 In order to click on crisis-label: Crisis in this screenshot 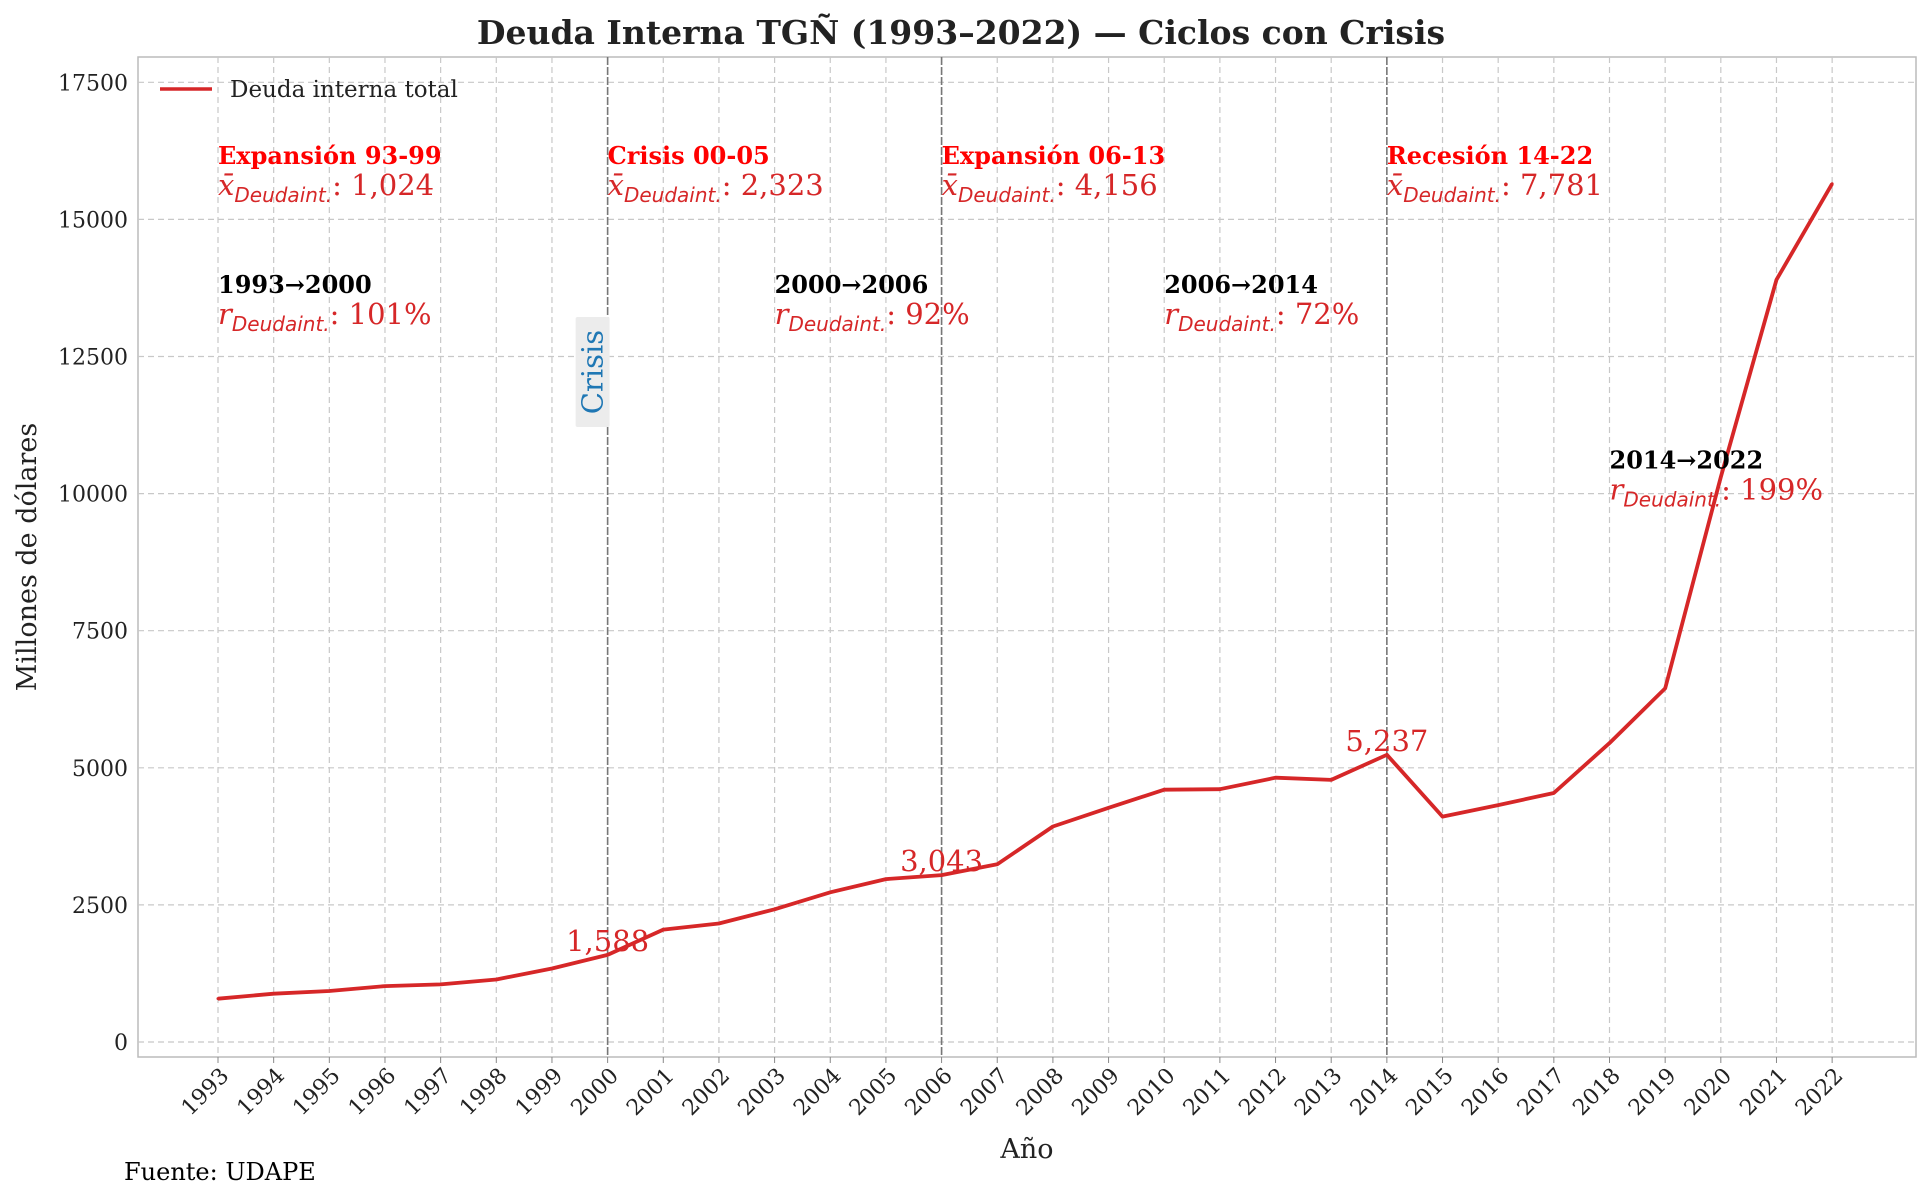, I will do `click(593, 372)`.